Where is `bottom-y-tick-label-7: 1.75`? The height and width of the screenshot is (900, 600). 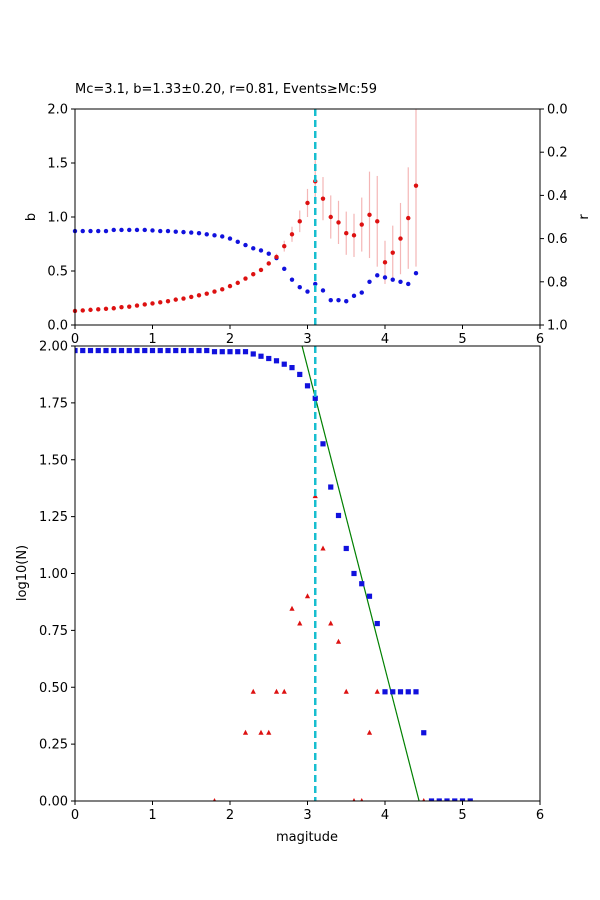 bottom-y-tick-label-7: 1.75 is located at coordinates (53, 403).